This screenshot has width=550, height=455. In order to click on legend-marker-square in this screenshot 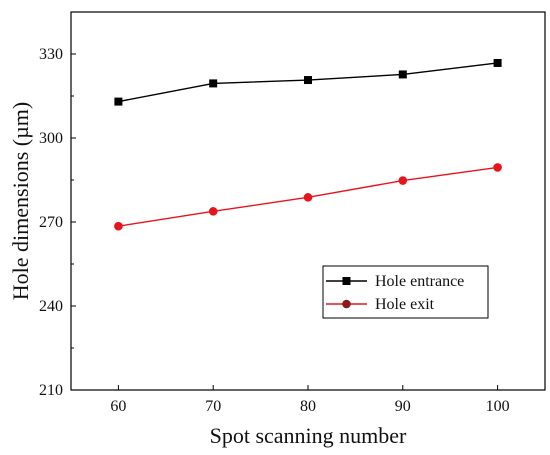, I will do `click(346, 281)`.